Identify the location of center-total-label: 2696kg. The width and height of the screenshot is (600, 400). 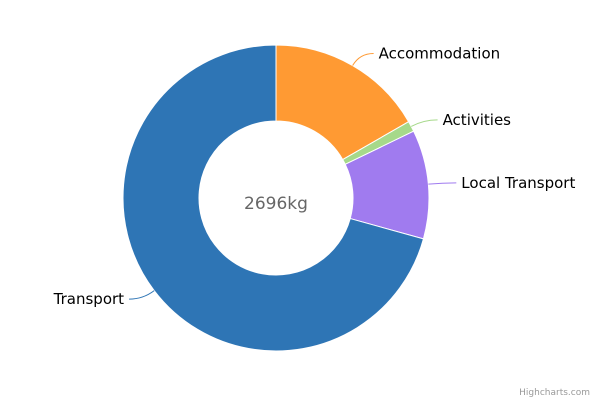
(276, 204).